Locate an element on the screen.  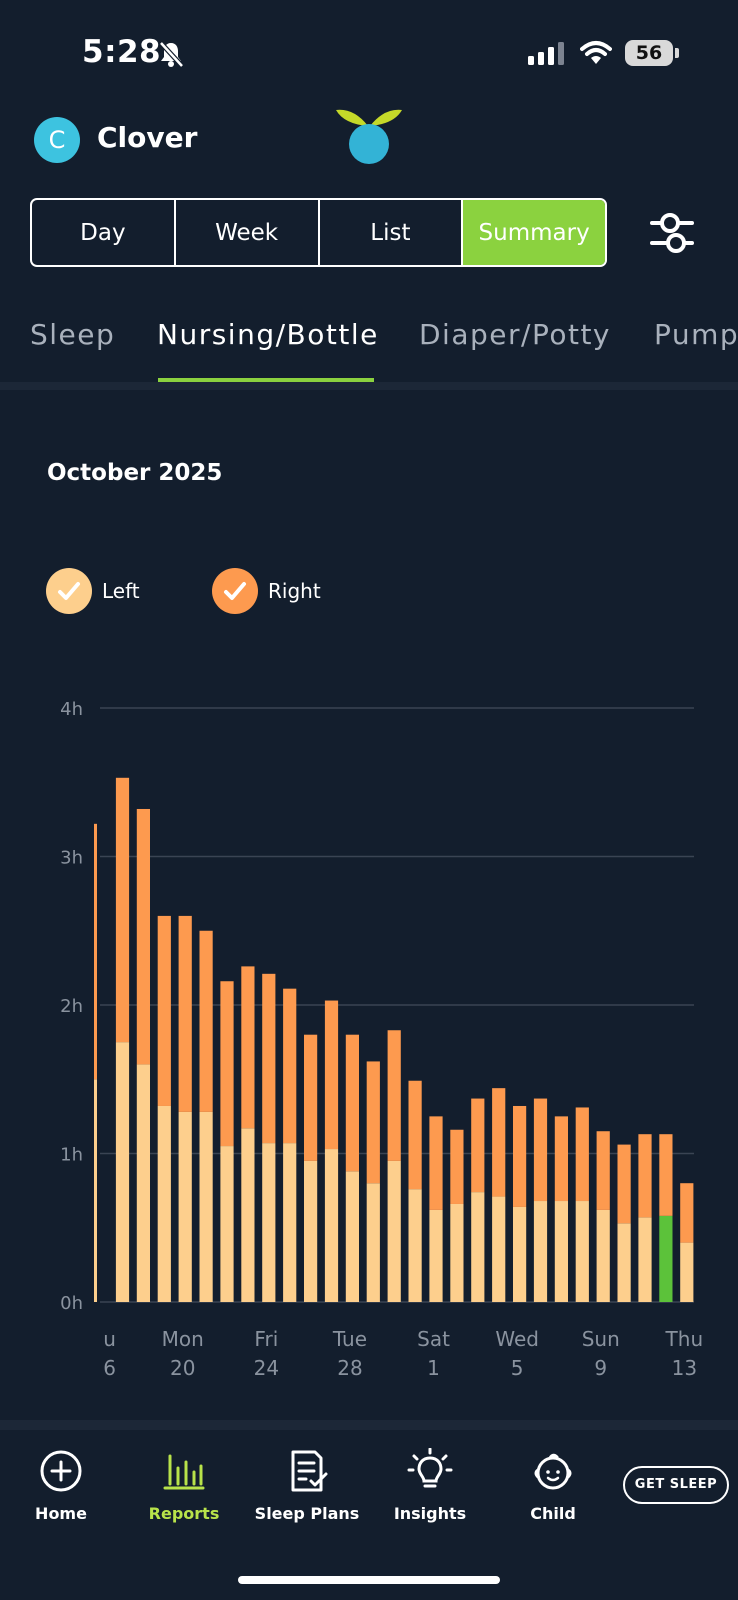
nav-sleep-plans-label: Sleep Plans is located at coordinates (307, 1513).